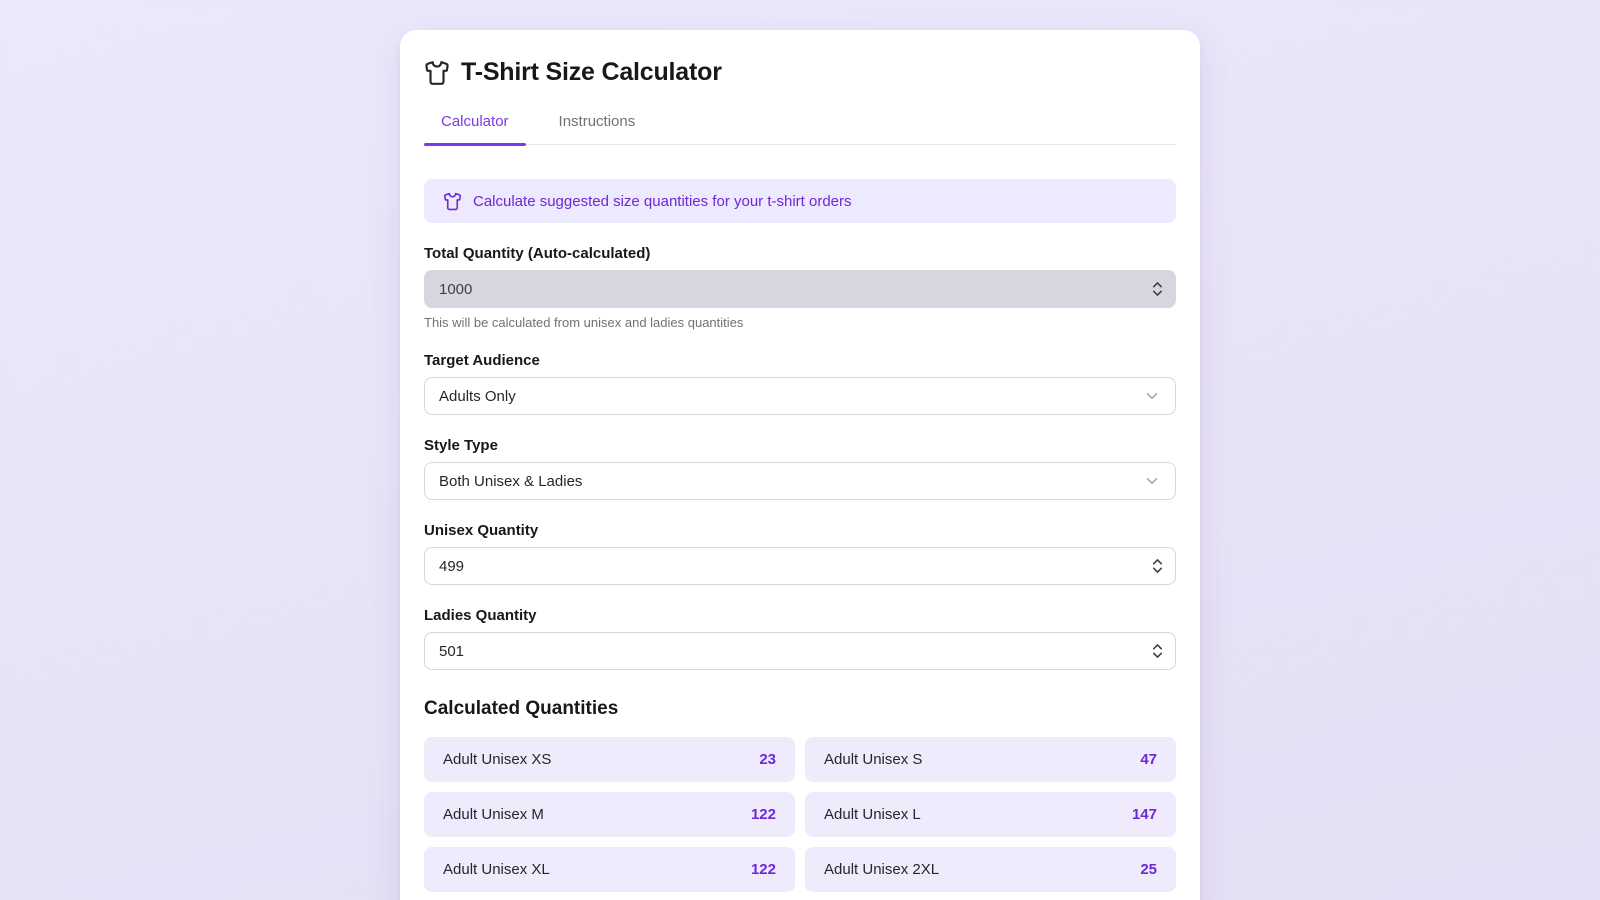  Describe the element at coordinates (493, 814) in the screenshot. I see `result-label: Adult Unisex M` at that location.